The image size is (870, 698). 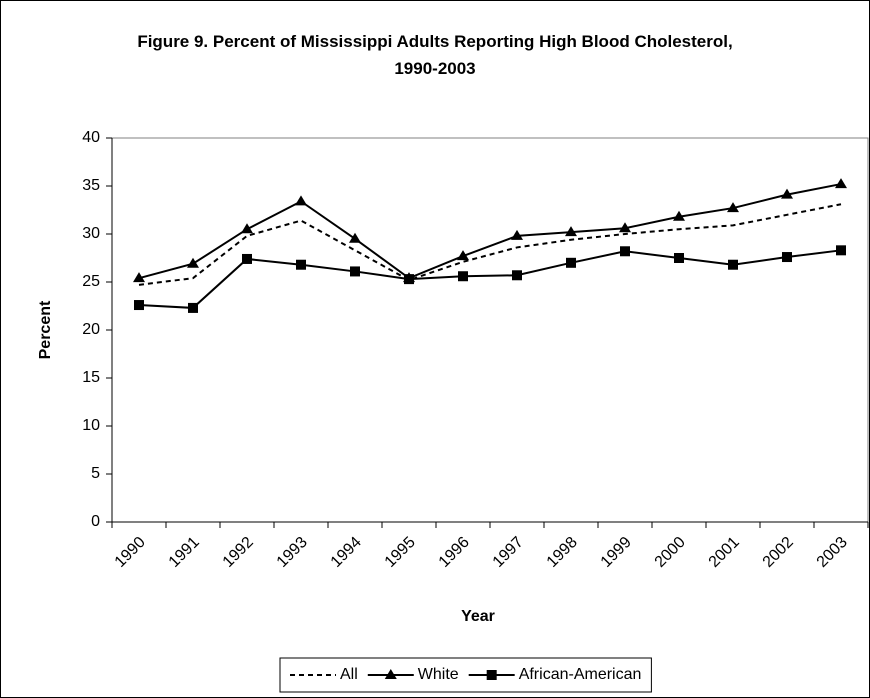 I want to click on y-tick-label: 30, so click(x=91, y=233).